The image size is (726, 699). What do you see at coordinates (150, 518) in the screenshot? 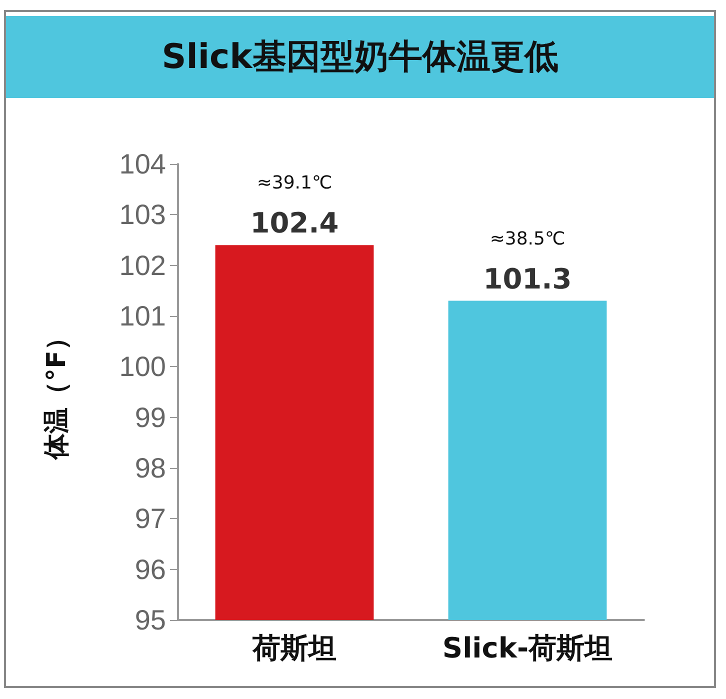
I see `y-tick-label: 97` at bounding box center [150, 518].